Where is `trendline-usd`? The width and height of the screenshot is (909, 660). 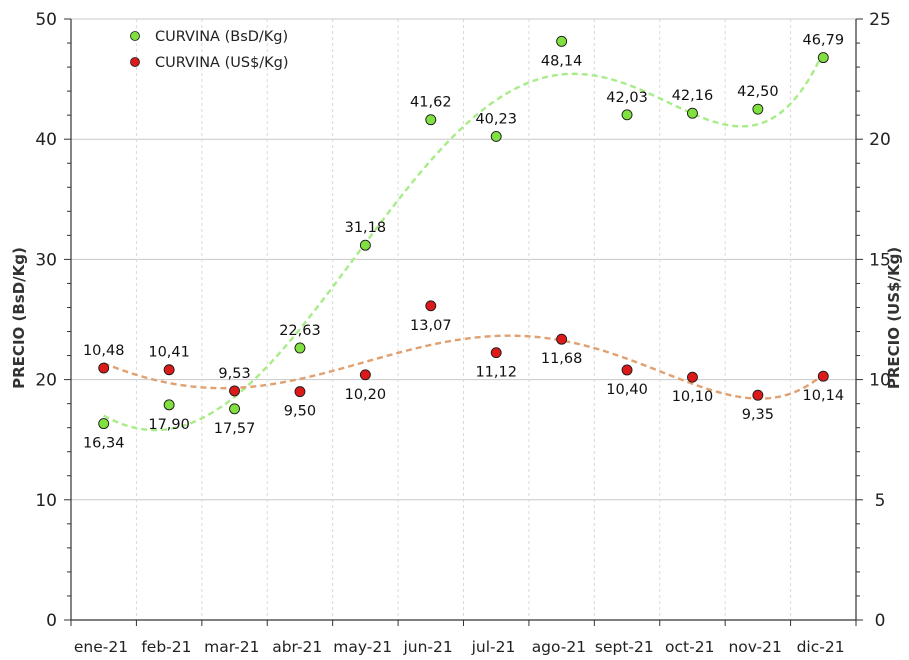
trendline-usd is located at coordinates (464, 367).